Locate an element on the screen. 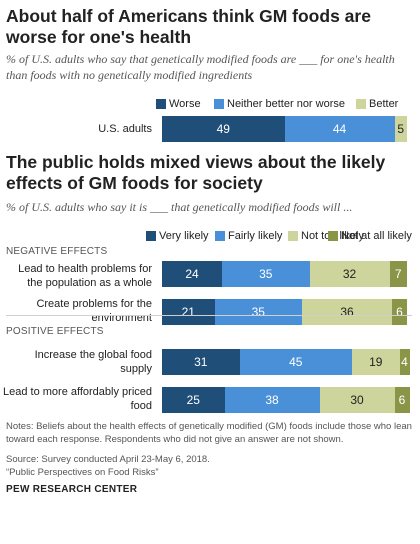  chart1-legend-neither: Neither better nor worse is located at coordinates (279, 104).